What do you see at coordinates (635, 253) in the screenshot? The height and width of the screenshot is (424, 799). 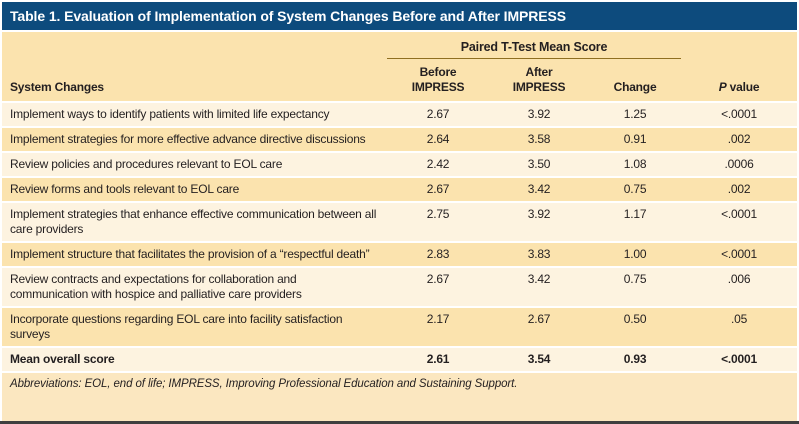 I see `change-value: 1.00` at bounding box center [635, 253].